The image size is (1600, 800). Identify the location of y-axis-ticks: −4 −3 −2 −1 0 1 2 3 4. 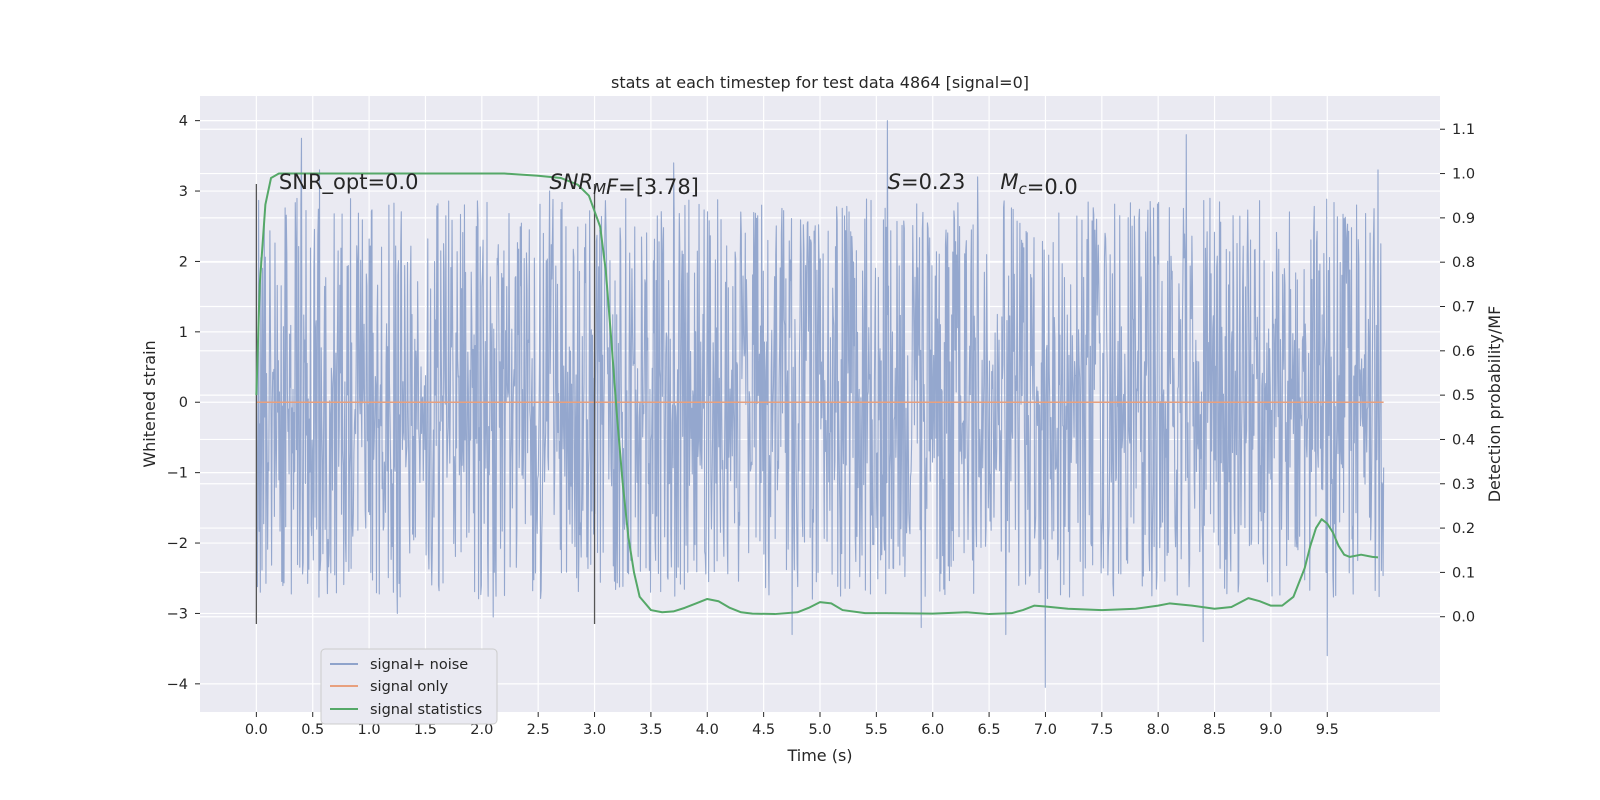
(183, 403).